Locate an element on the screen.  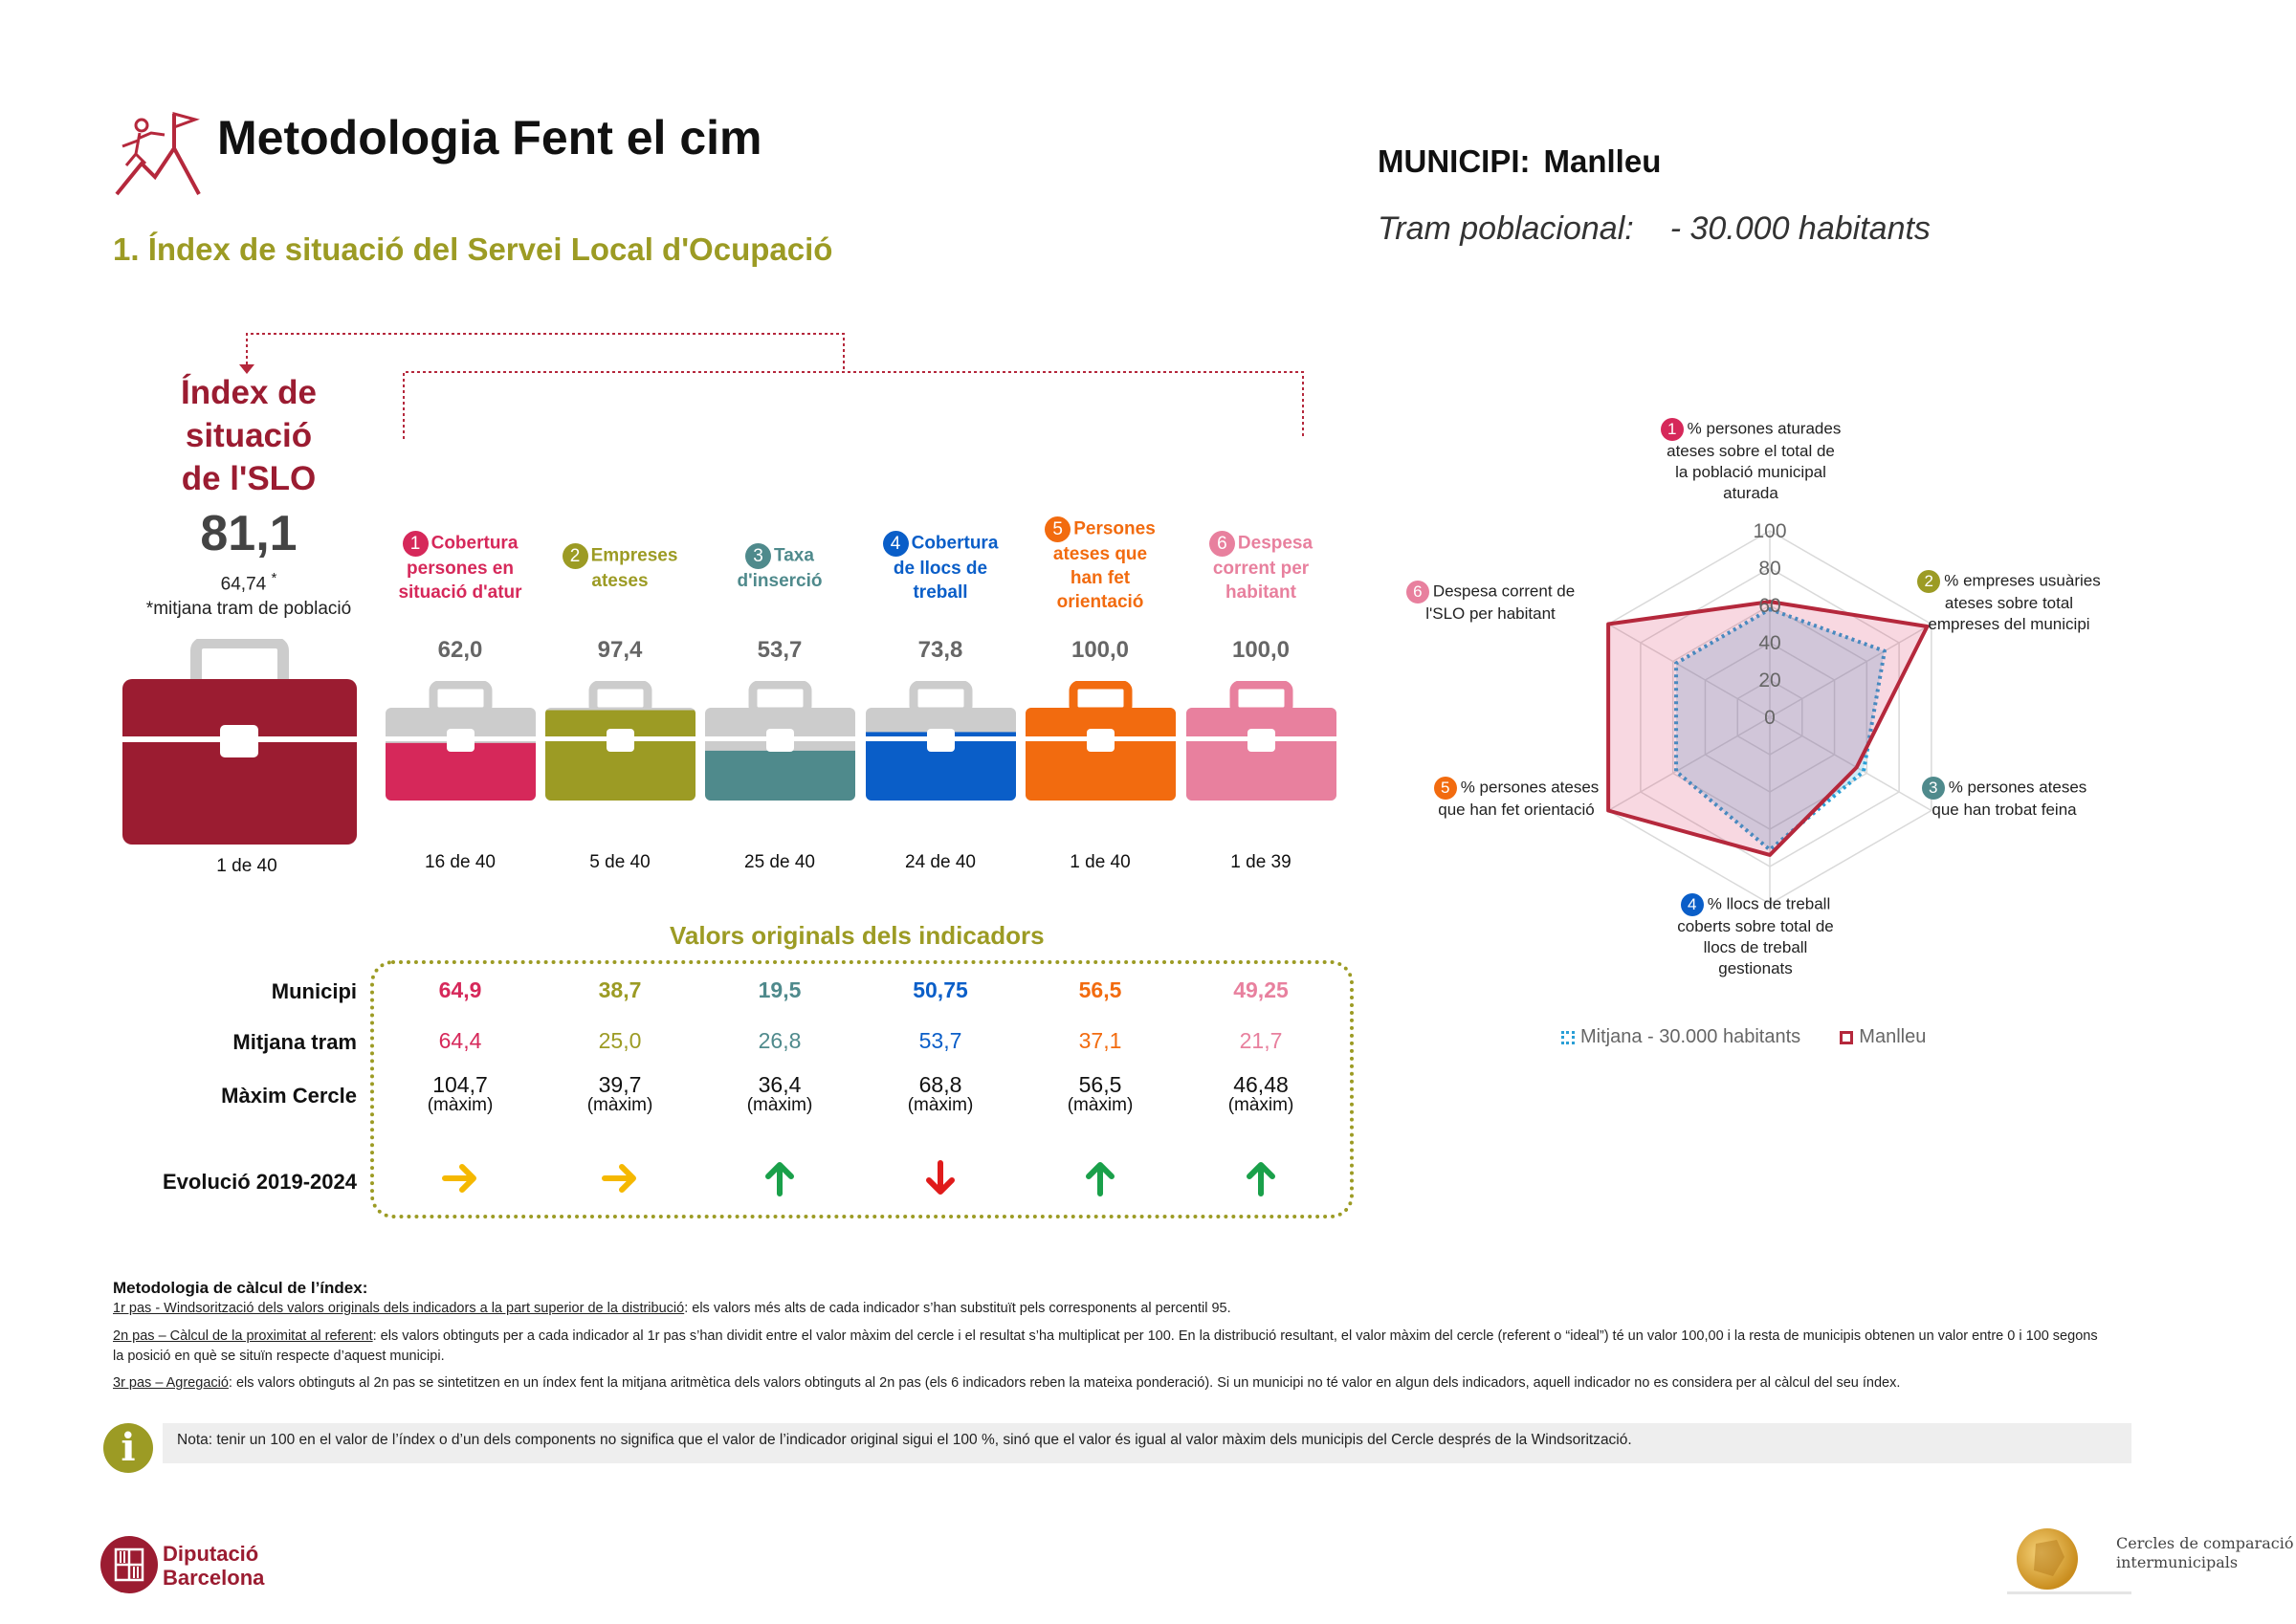
index-title-line: situació is located at coordinates (249, 436).